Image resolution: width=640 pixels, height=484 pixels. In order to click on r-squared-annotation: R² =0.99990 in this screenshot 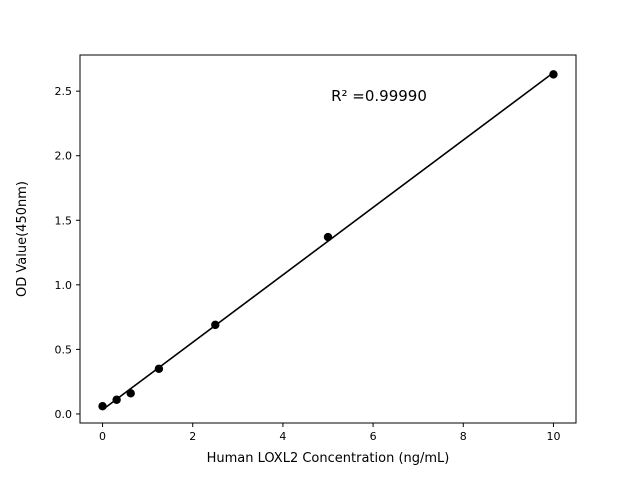, I will do `click(379, 96)`.